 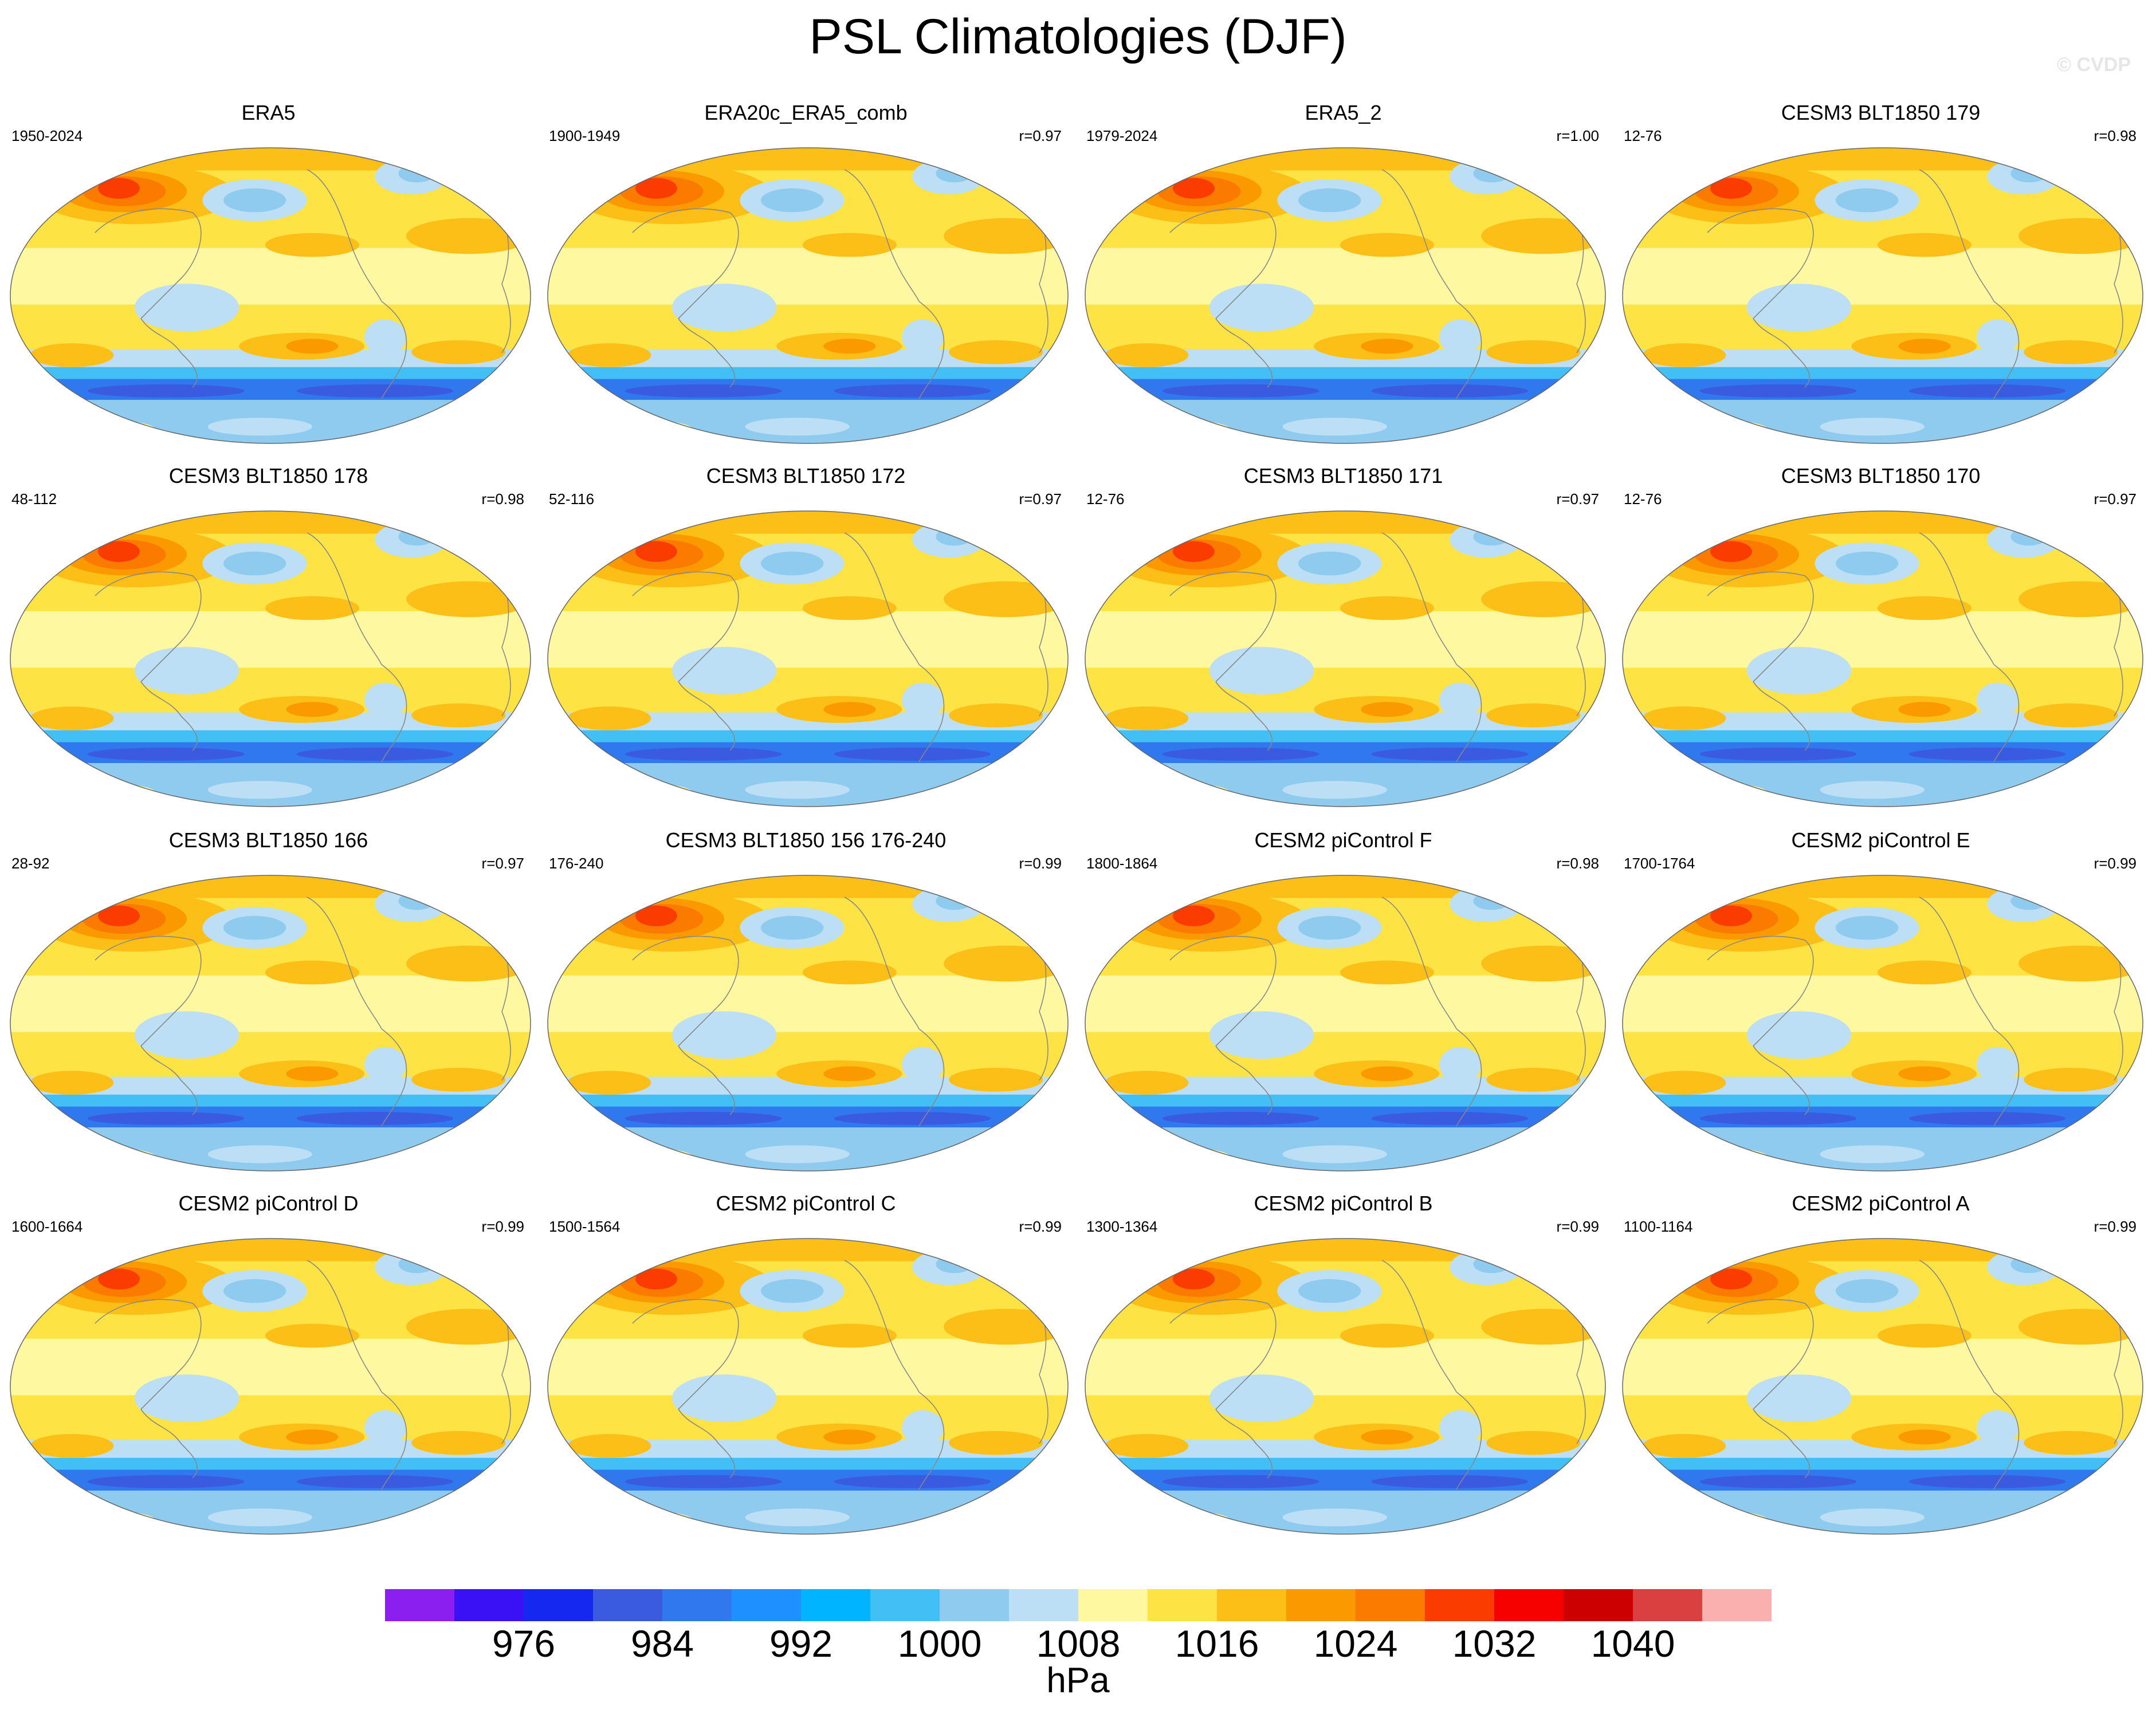 What do you see at coordinates (1343, 1203) in the screenshot?
I see `panel-title: CESM2 piControl B` at bounding box center [1343, 1203].